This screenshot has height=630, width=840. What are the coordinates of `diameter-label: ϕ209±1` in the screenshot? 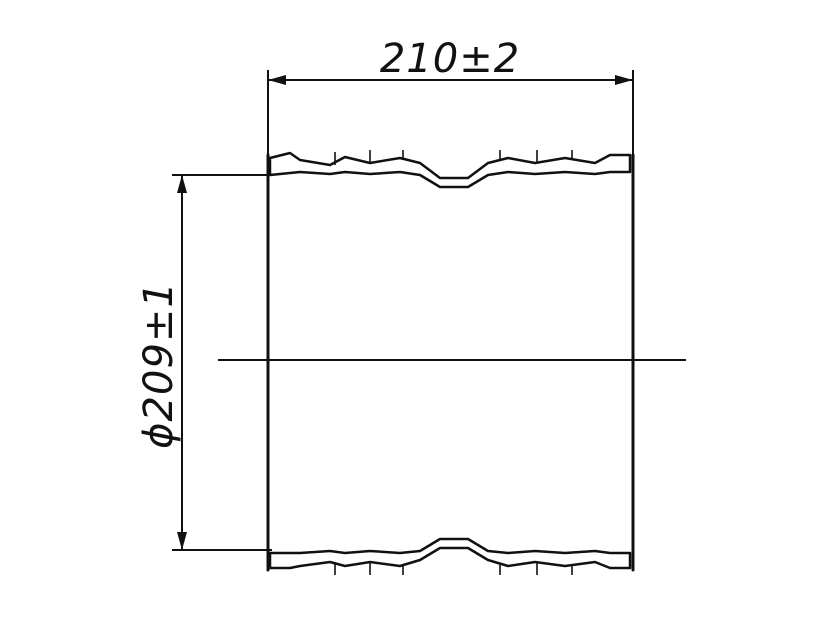 It's located at (159, 365).